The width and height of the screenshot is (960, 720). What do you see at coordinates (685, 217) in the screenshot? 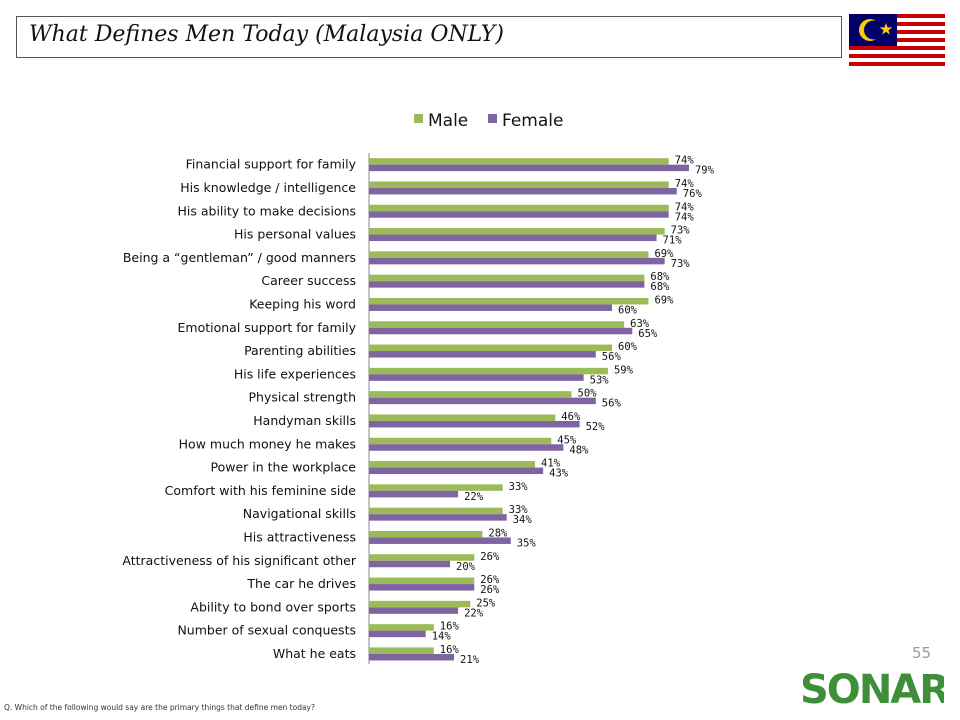
I see `data-label-female: 74%` at bounding box center [685, 217].